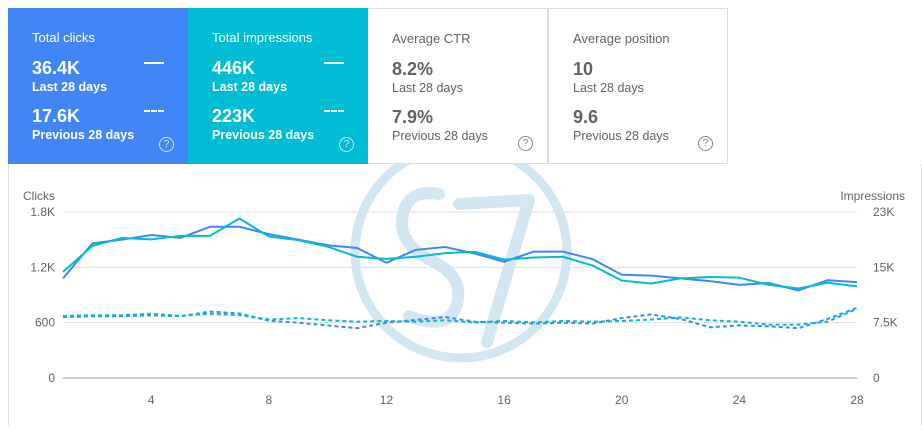  What do you see at coordinates (413, 117) in the screenshot?
I see `average-ctr-previous-value: 7.9%` at bounding box center [413, 117].